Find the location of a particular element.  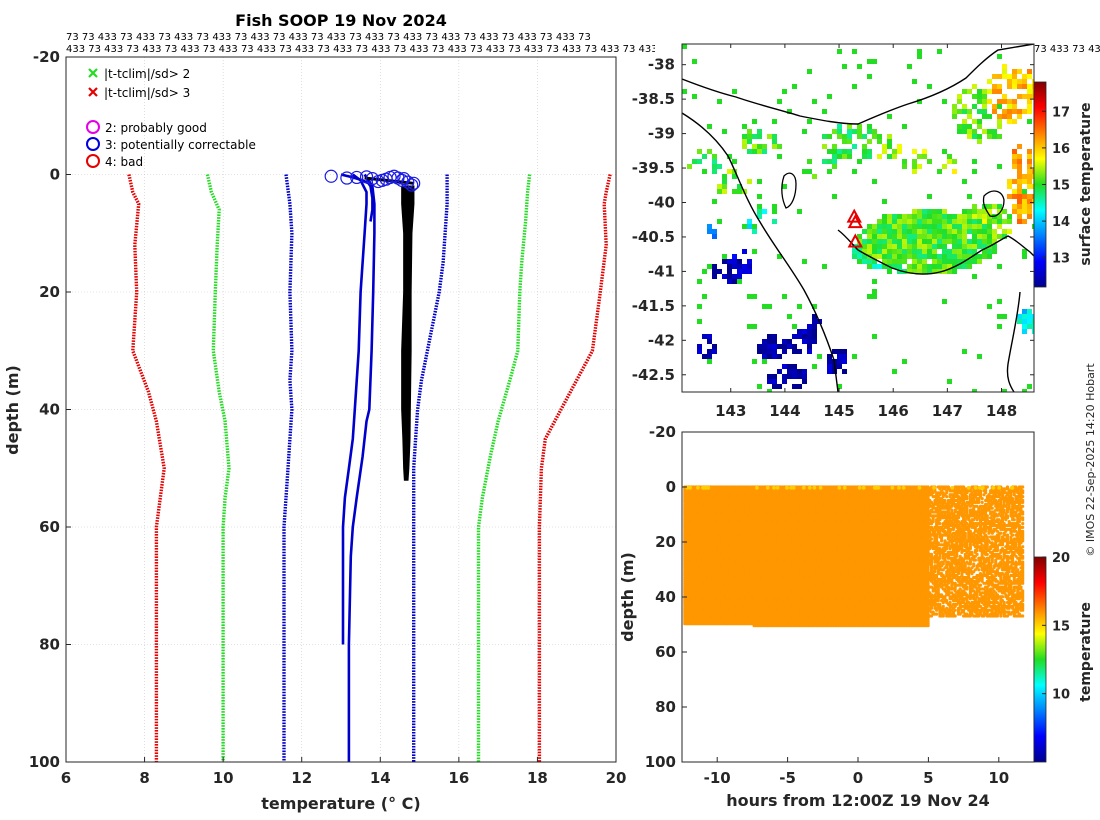

map-xtick-label: 144 is located at coordinates (784, 411).